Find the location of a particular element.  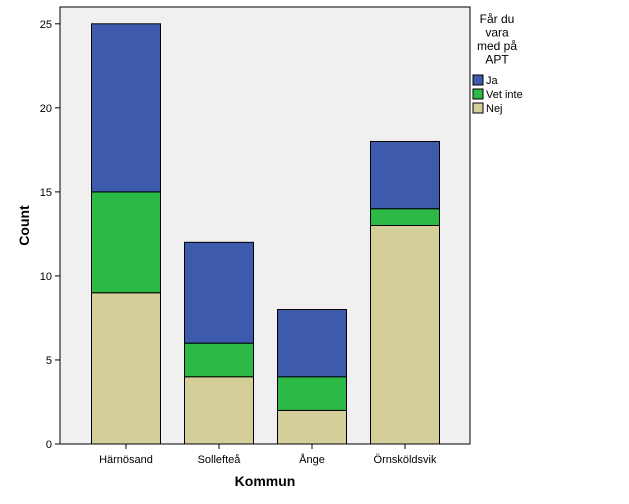

y-tick-label: 20 is located at coordinates (46, 109).